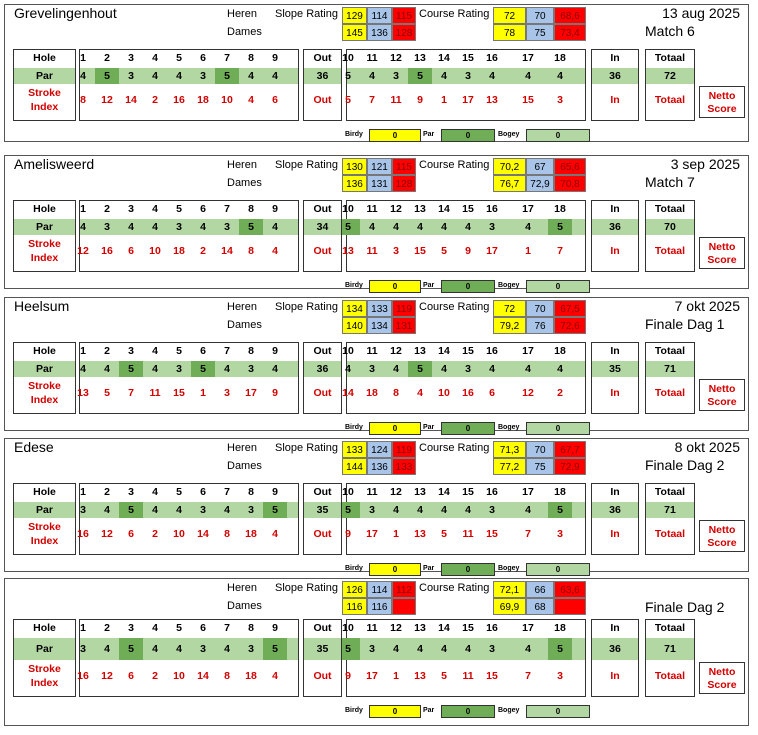 The image size is (758, 735). Describe the element at coordinates (540, 166) in the screenshot. I see `course-heren-value: 67` at that location.